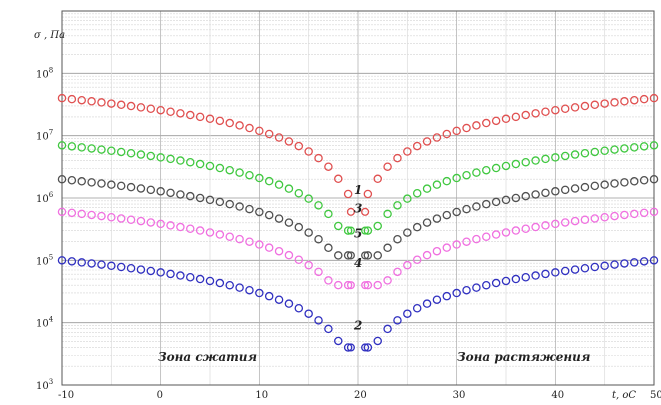  I want to click on x-tick-label: 40, so click(557, 395).